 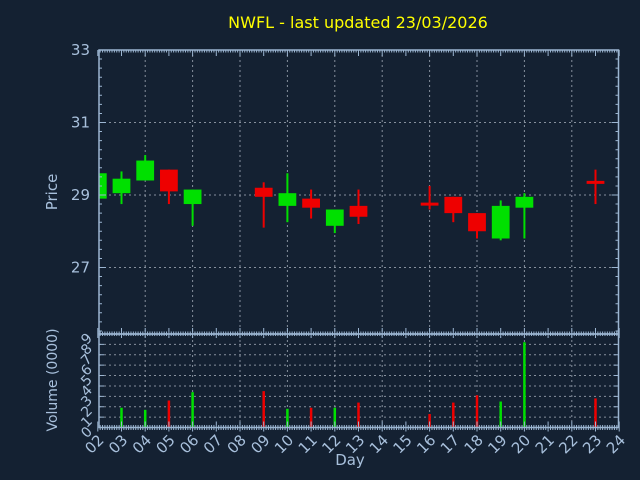 I want to click on price-tick-label: 29, so click(x=80, y=195).